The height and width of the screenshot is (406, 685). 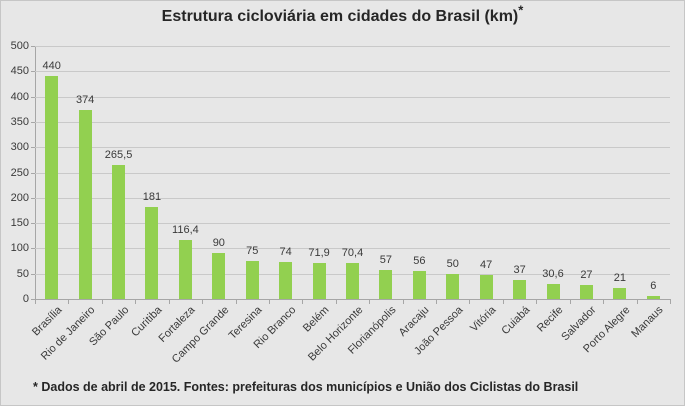 I want to click on y-tick-label: 300, so click(x=19, y=147).